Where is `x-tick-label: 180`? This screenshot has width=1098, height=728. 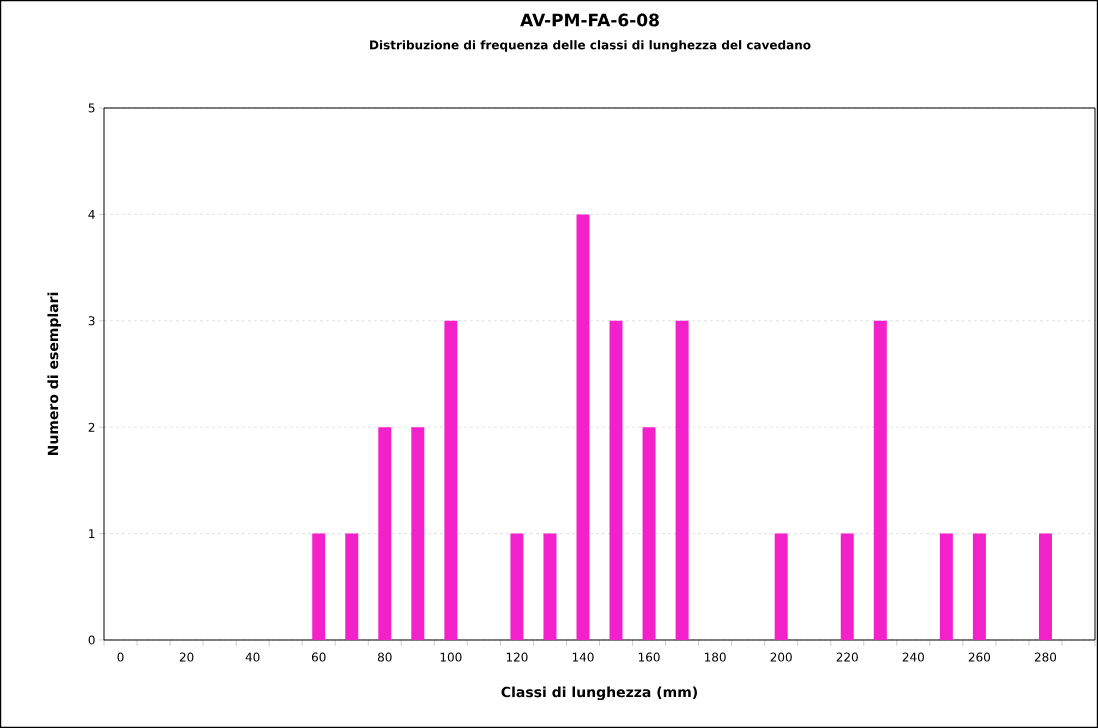 x-tick-label: 180 is located at coordinates (715, 657).